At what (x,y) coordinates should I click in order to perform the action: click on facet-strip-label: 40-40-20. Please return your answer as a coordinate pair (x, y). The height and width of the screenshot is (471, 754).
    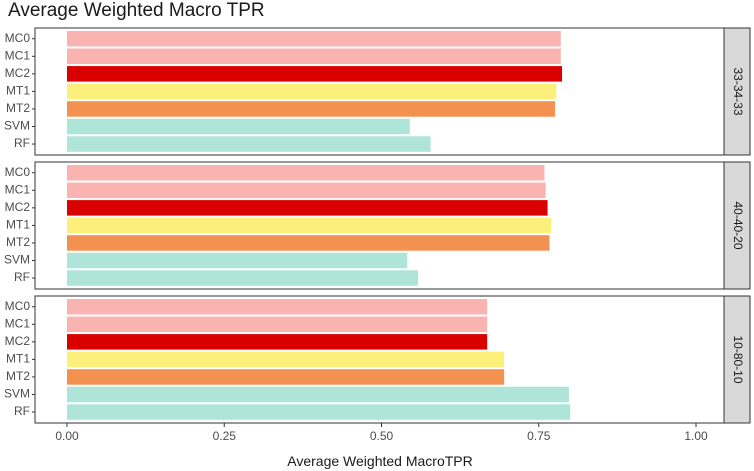
    Looking at the image, I should click on (738, 225).